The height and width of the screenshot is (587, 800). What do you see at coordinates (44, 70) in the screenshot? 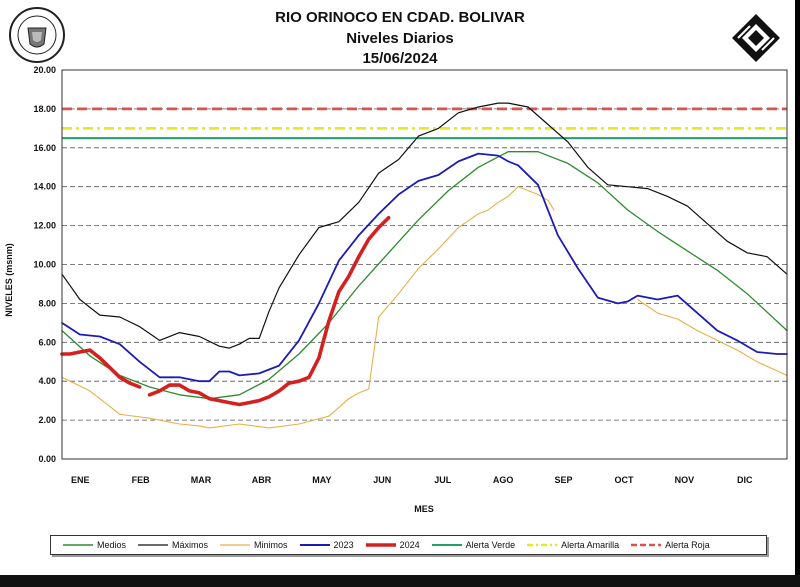
I see `y-tick-label: 20.00` at bounding box center [44, 70].